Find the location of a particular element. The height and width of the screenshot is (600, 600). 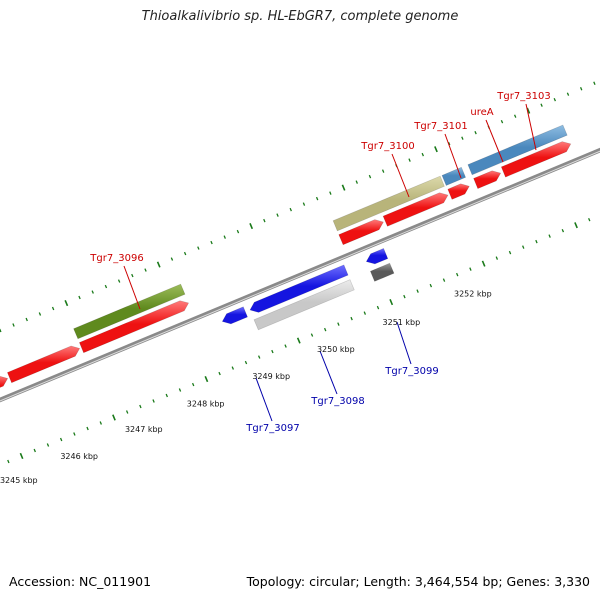

scale-label: 3245 kbp is located at coordinates (19, 480).